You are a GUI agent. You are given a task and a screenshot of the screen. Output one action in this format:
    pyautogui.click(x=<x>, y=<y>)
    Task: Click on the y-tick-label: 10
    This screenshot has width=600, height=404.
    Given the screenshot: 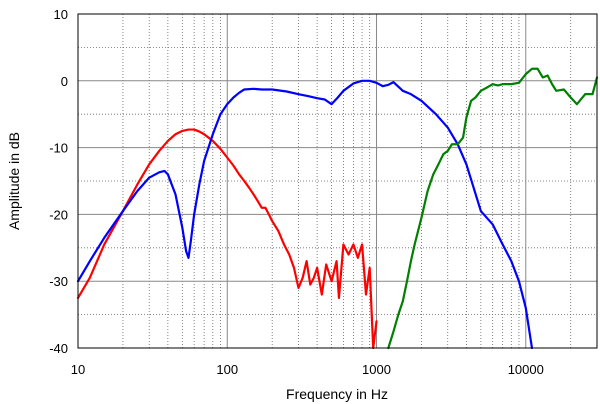 What is the action you would take?
    pyautogui.click(x=61, y=14)
    